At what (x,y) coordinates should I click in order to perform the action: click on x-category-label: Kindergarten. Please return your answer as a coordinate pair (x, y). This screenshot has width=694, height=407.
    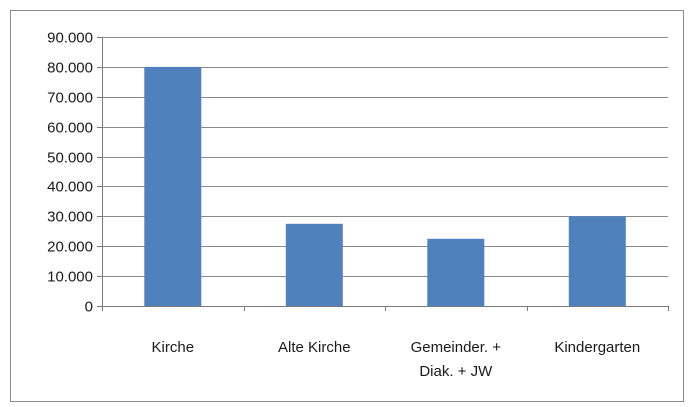
    Looking at the image, I should click on (597, 347).